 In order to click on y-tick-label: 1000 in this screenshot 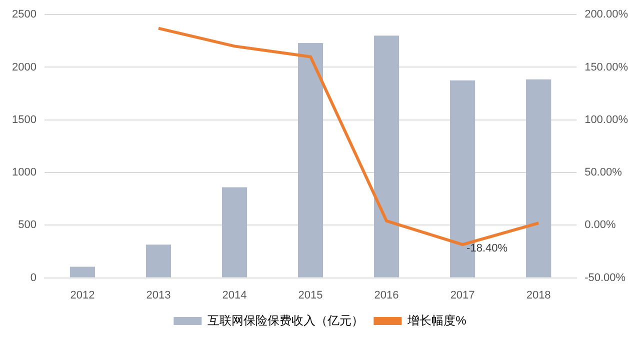, I will do `click(24, 172)`.